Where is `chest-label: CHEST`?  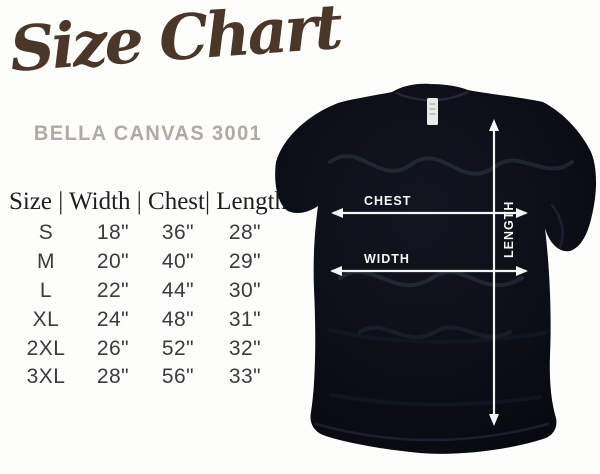 chest-label: CHEST is located at coordinates (387, 201).